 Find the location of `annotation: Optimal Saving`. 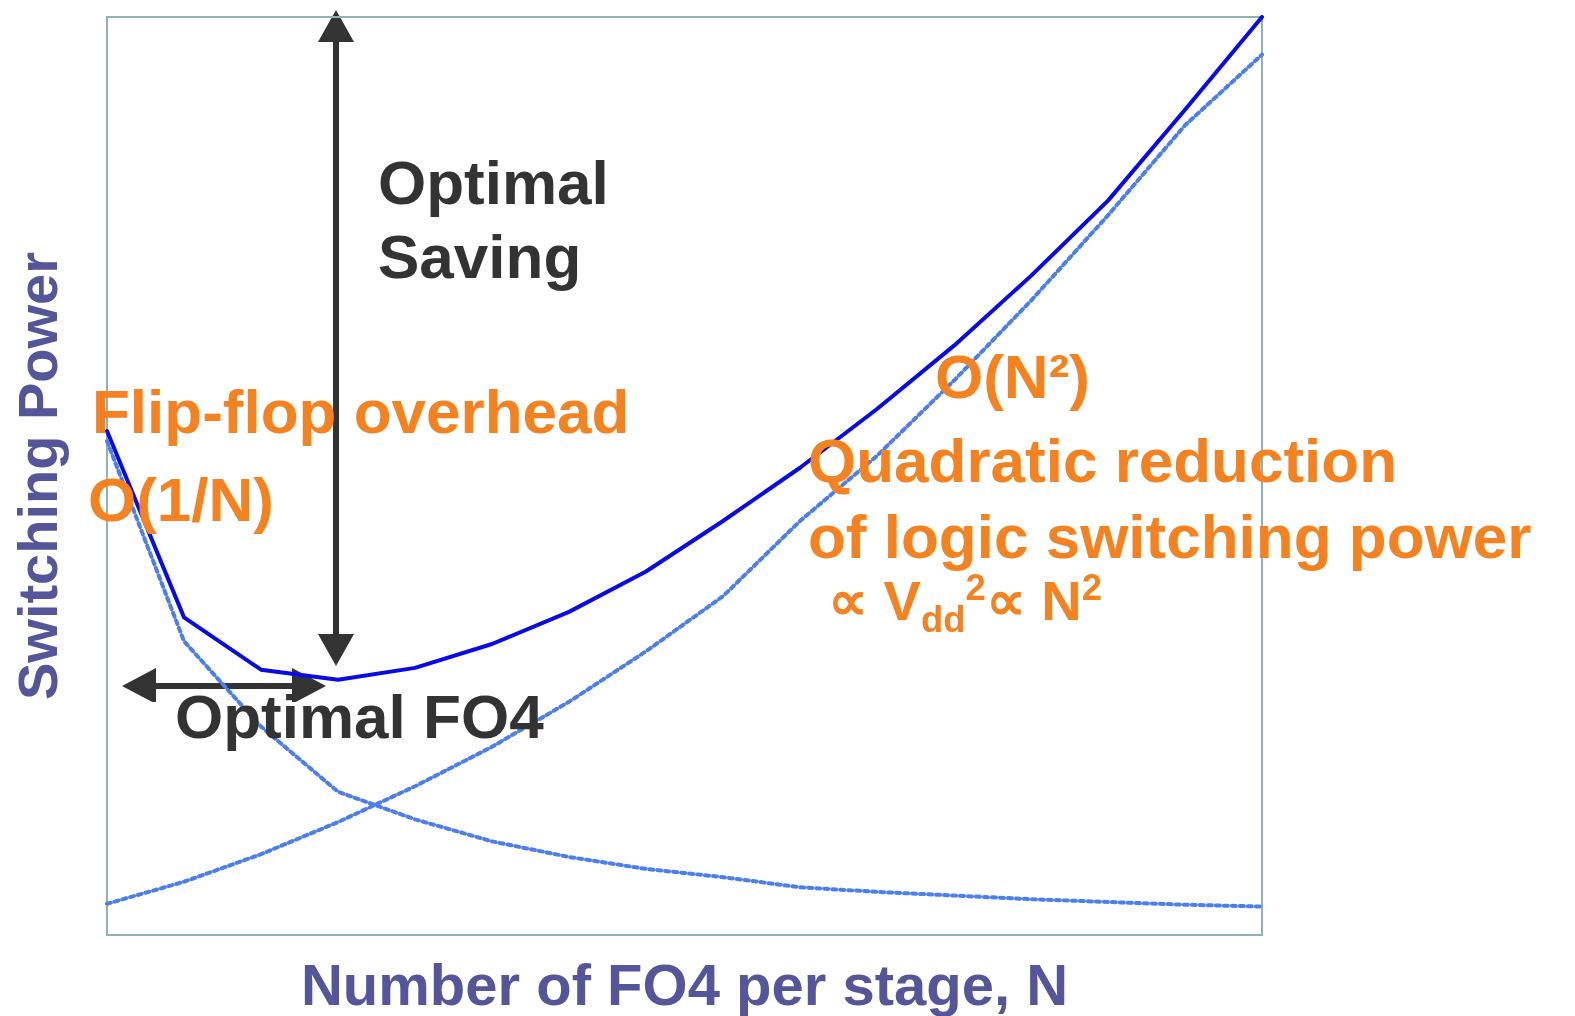

annotation: Optimal Saving is located at coordinates (494, 220).